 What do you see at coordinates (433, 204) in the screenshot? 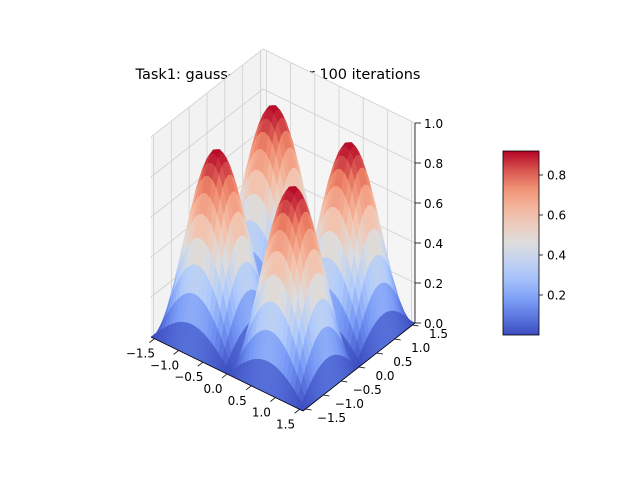
I see `z-tick-label: 0.6` at bounding box center [433, 204].